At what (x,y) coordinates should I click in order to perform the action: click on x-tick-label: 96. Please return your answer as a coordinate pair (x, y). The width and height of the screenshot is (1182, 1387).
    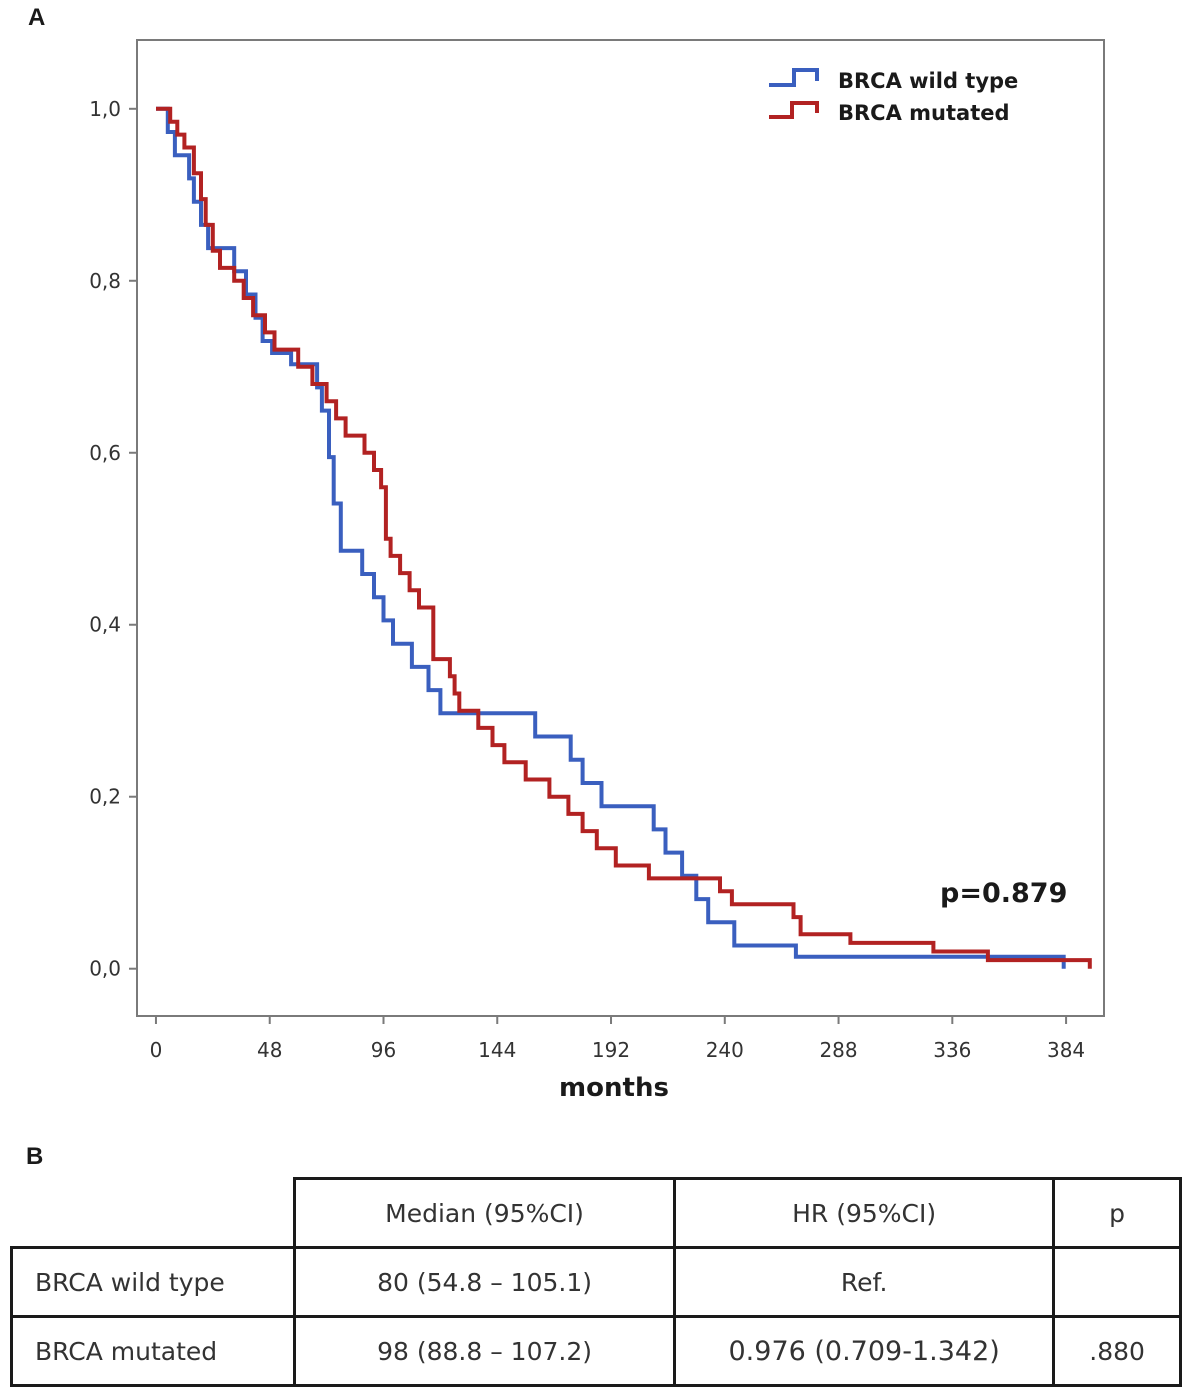
    Looking at the image, I should click on (383, 1050).